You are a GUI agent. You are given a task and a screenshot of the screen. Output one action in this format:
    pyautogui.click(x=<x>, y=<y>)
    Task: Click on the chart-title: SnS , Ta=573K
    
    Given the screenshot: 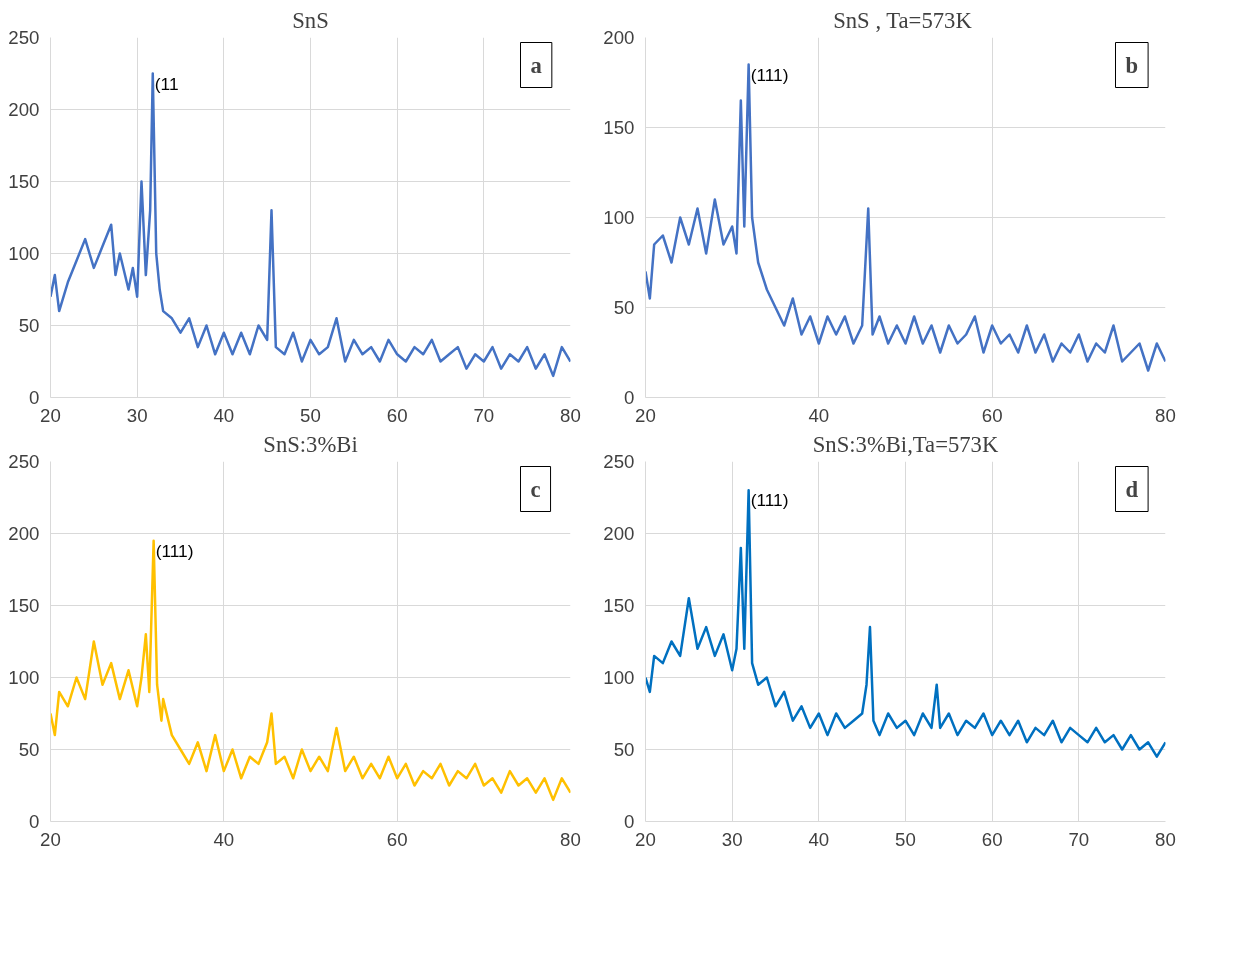 What is the action you would take?
    pyautogui.click(x=903, y=20)
    